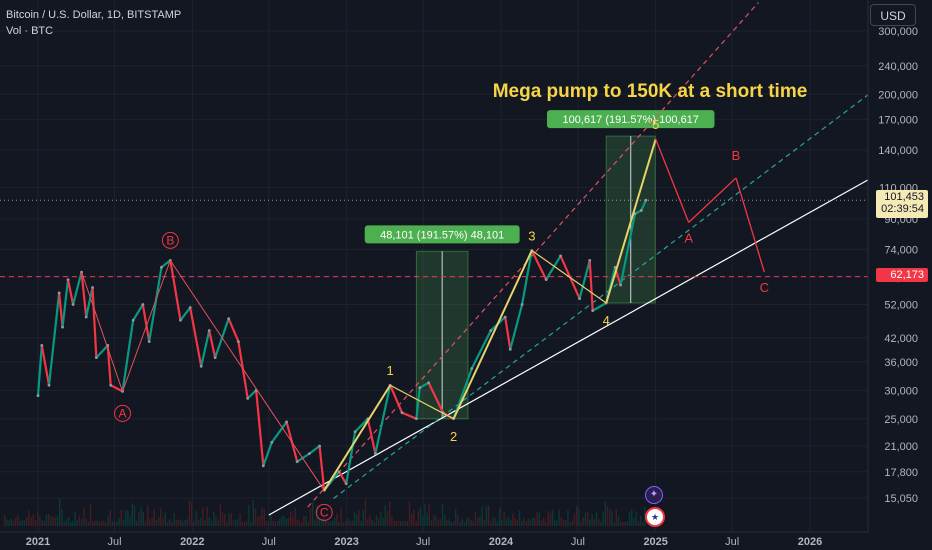  What do you see at coordinates (904, 197) in the screenshot?
I see `current-price-value: 101,453` at bounding box center [904, 197].